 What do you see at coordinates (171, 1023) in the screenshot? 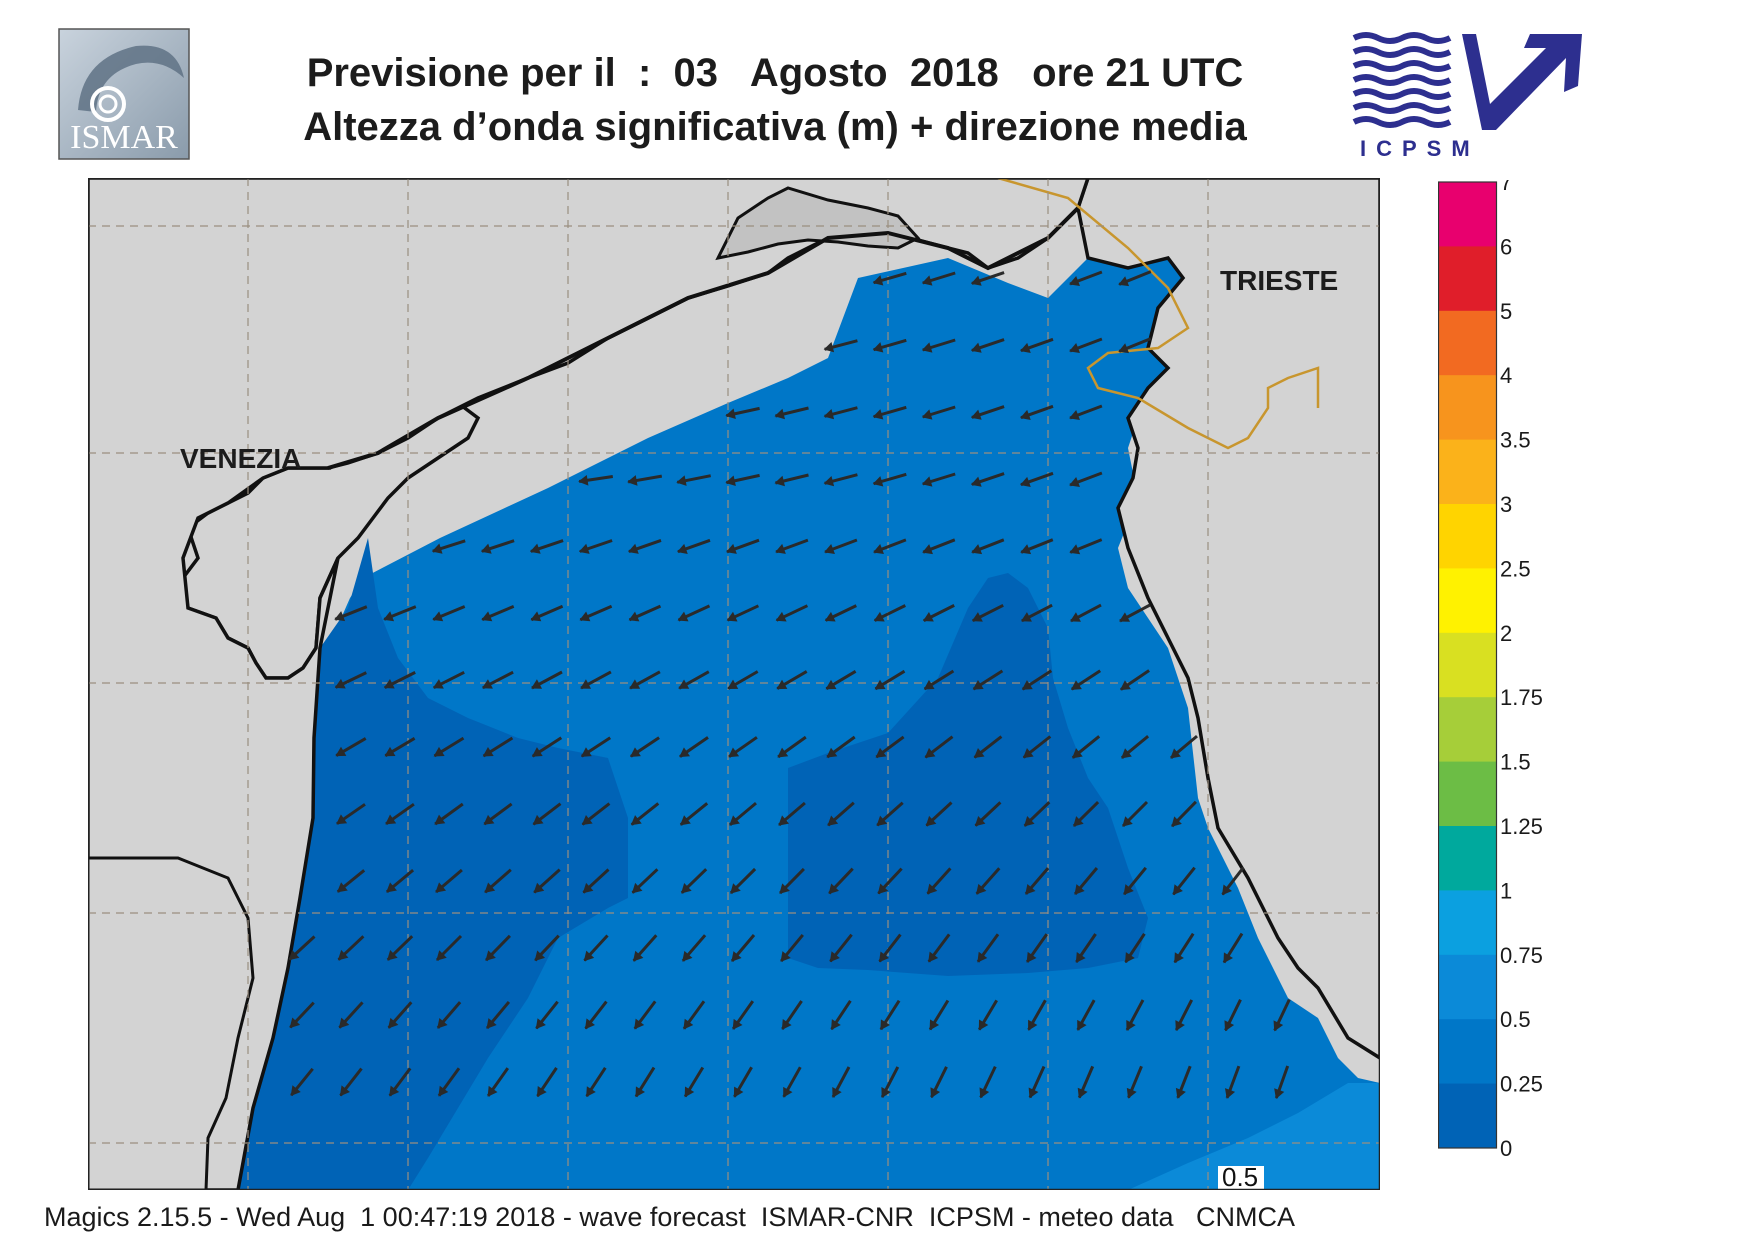
I see `po-delta-land` at bounding box center [171, 1023].